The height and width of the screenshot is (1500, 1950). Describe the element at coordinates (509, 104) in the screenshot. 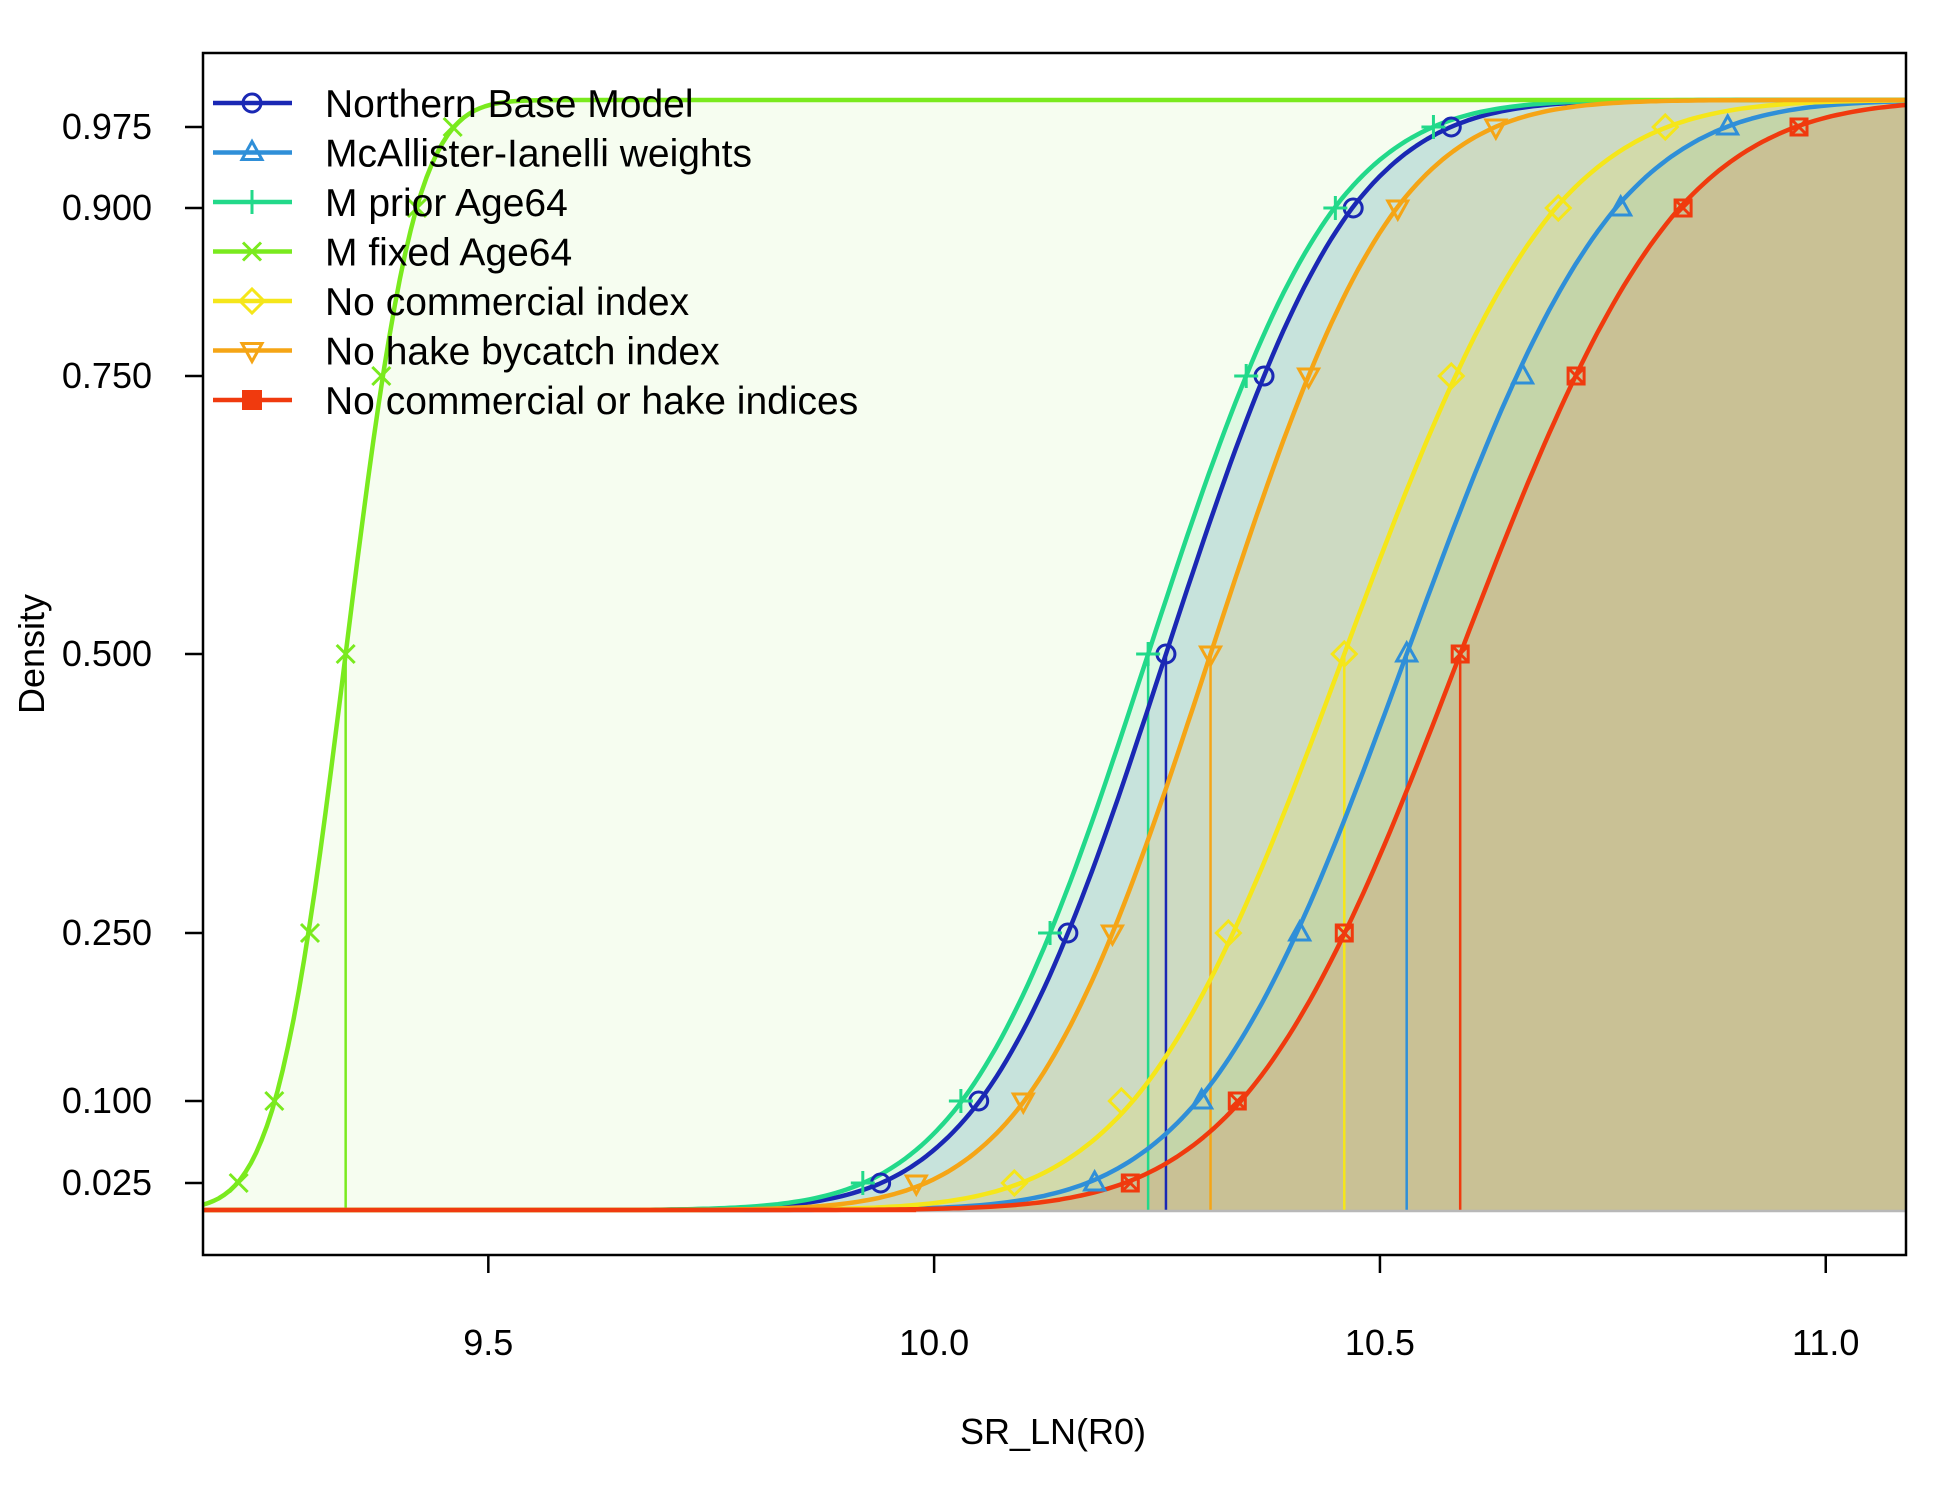

I see `legend-label-northern-base-model: Northern Base Model` at that location.